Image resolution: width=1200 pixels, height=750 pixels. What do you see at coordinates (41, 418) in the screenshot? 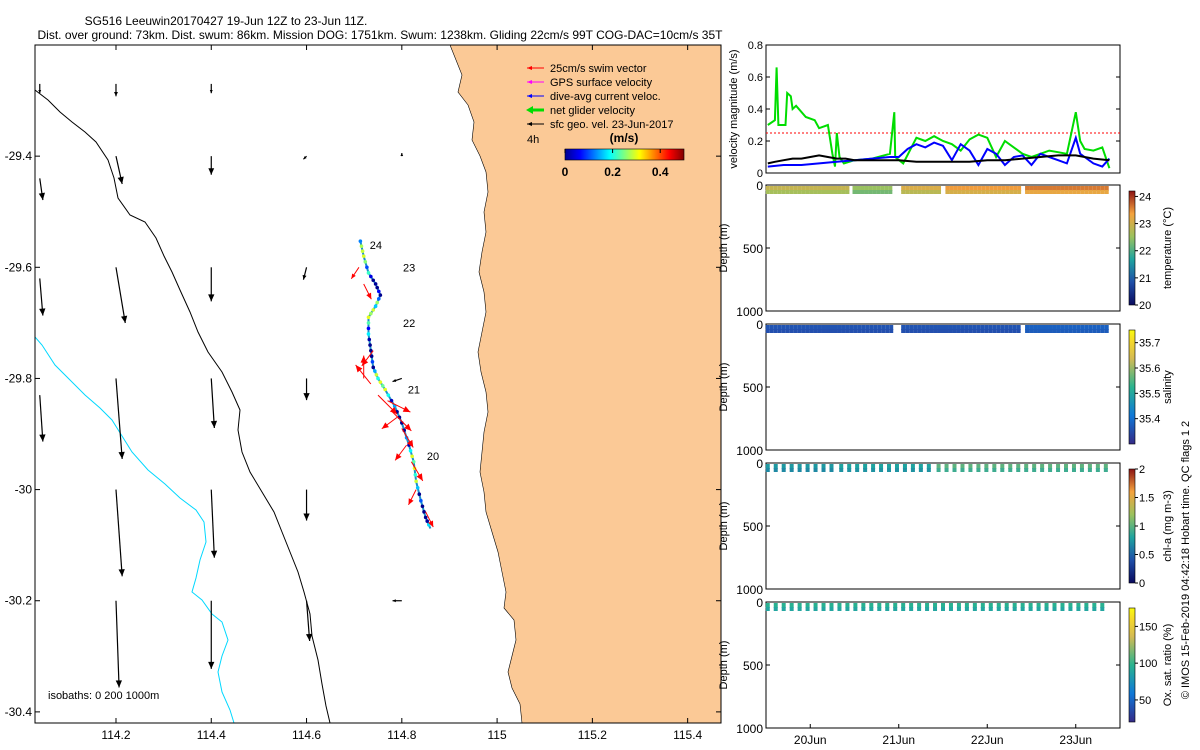
I see `geo-velocity-arrow` at bounding box center [41, 418].